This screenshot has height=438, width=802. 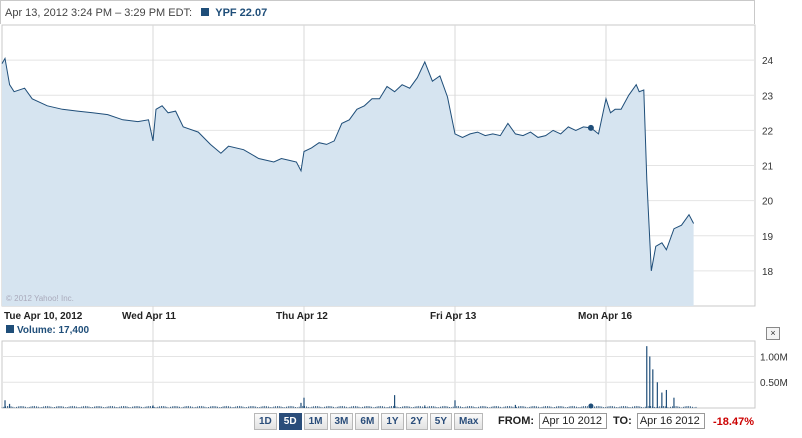 I want to click on range-button-2y: 2Y, so click(x=416, y=421).